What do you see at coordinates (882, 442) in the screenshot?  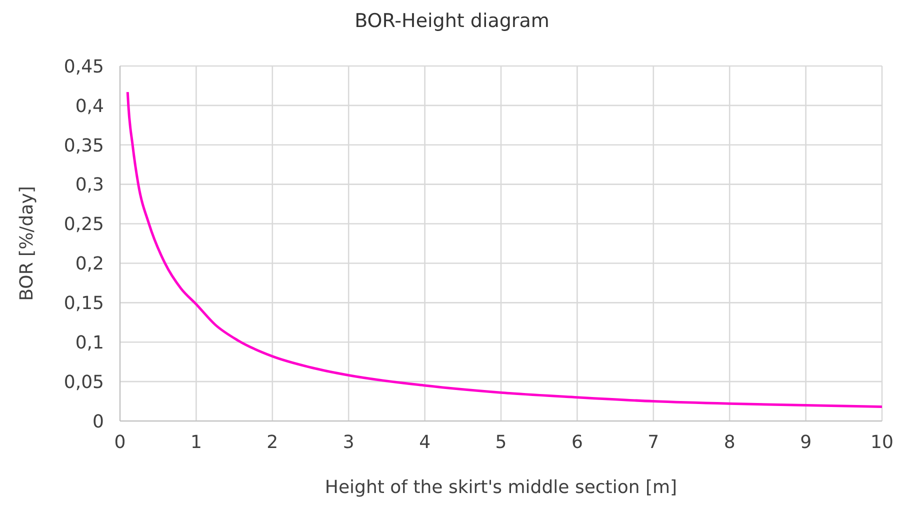 I see `x-tick-label: 10` at bounding box center [882, 442].